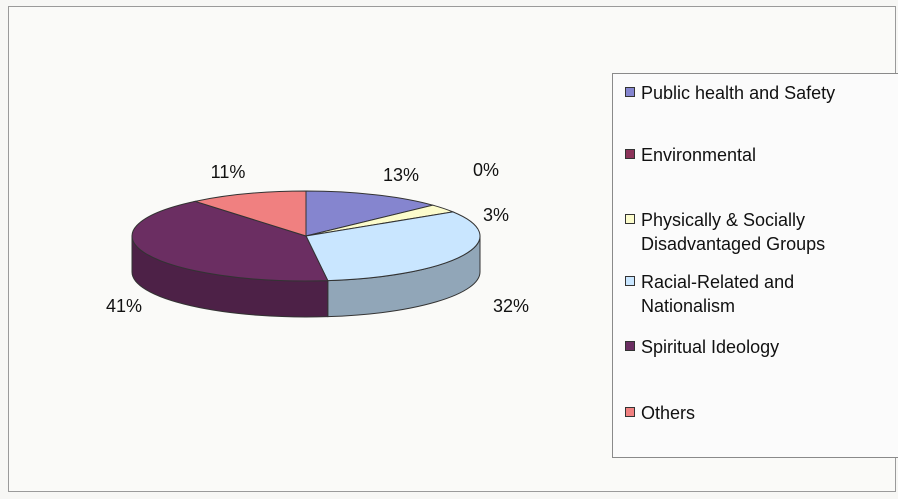  I want to click on pie-chart: 13% 0% 3% 32% 41% 11%, so click(317, 239).